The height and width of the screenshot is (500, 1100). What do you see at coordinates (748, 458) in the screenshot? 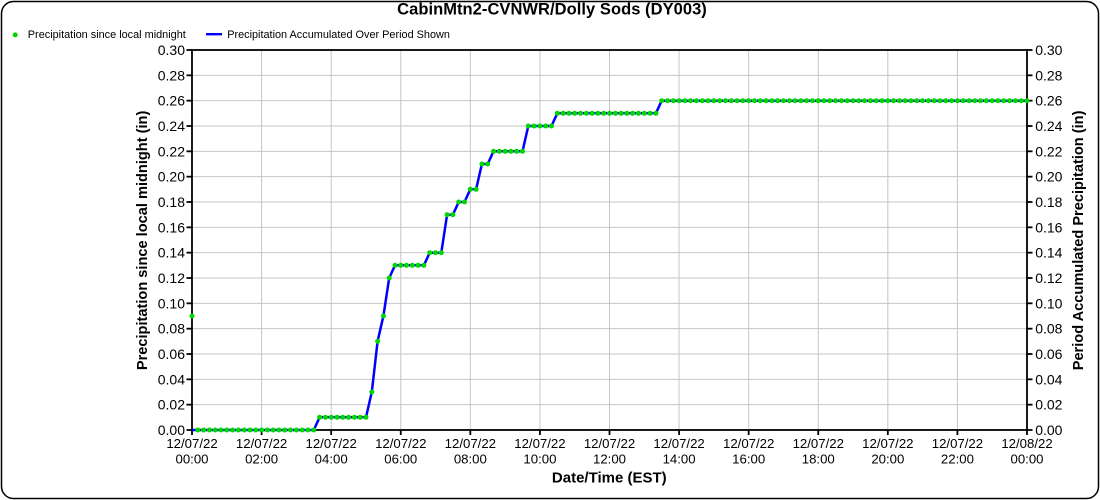
I see `svg-text: 16:00` at bounding box center [748, 458].